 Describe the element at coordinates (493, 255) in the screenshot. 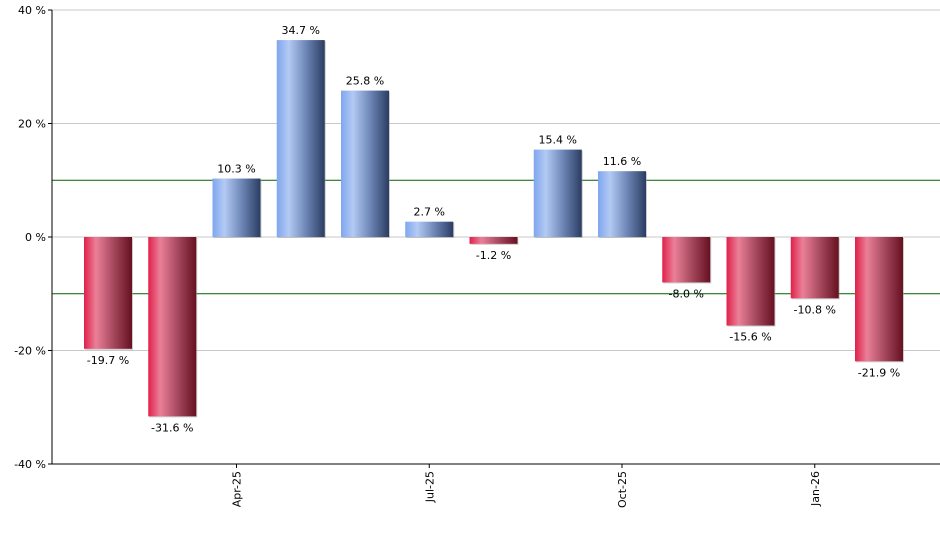

I see `data-label: -1.2 %` at that location.